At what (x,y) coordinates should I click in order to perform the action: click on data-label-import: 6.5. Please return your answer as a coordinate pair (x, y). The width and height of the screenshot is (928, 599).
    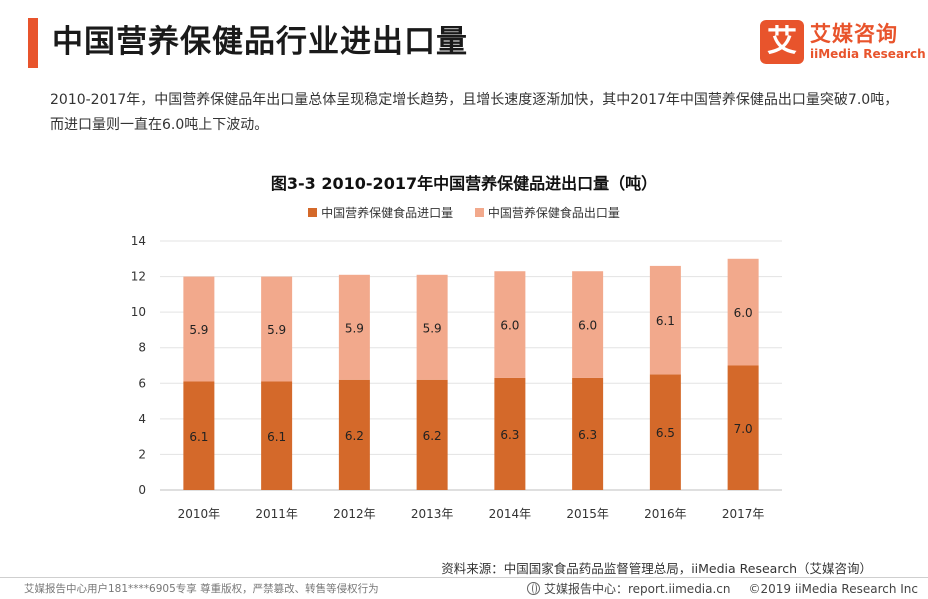
    Looking at the image, I should click on (665, 433).